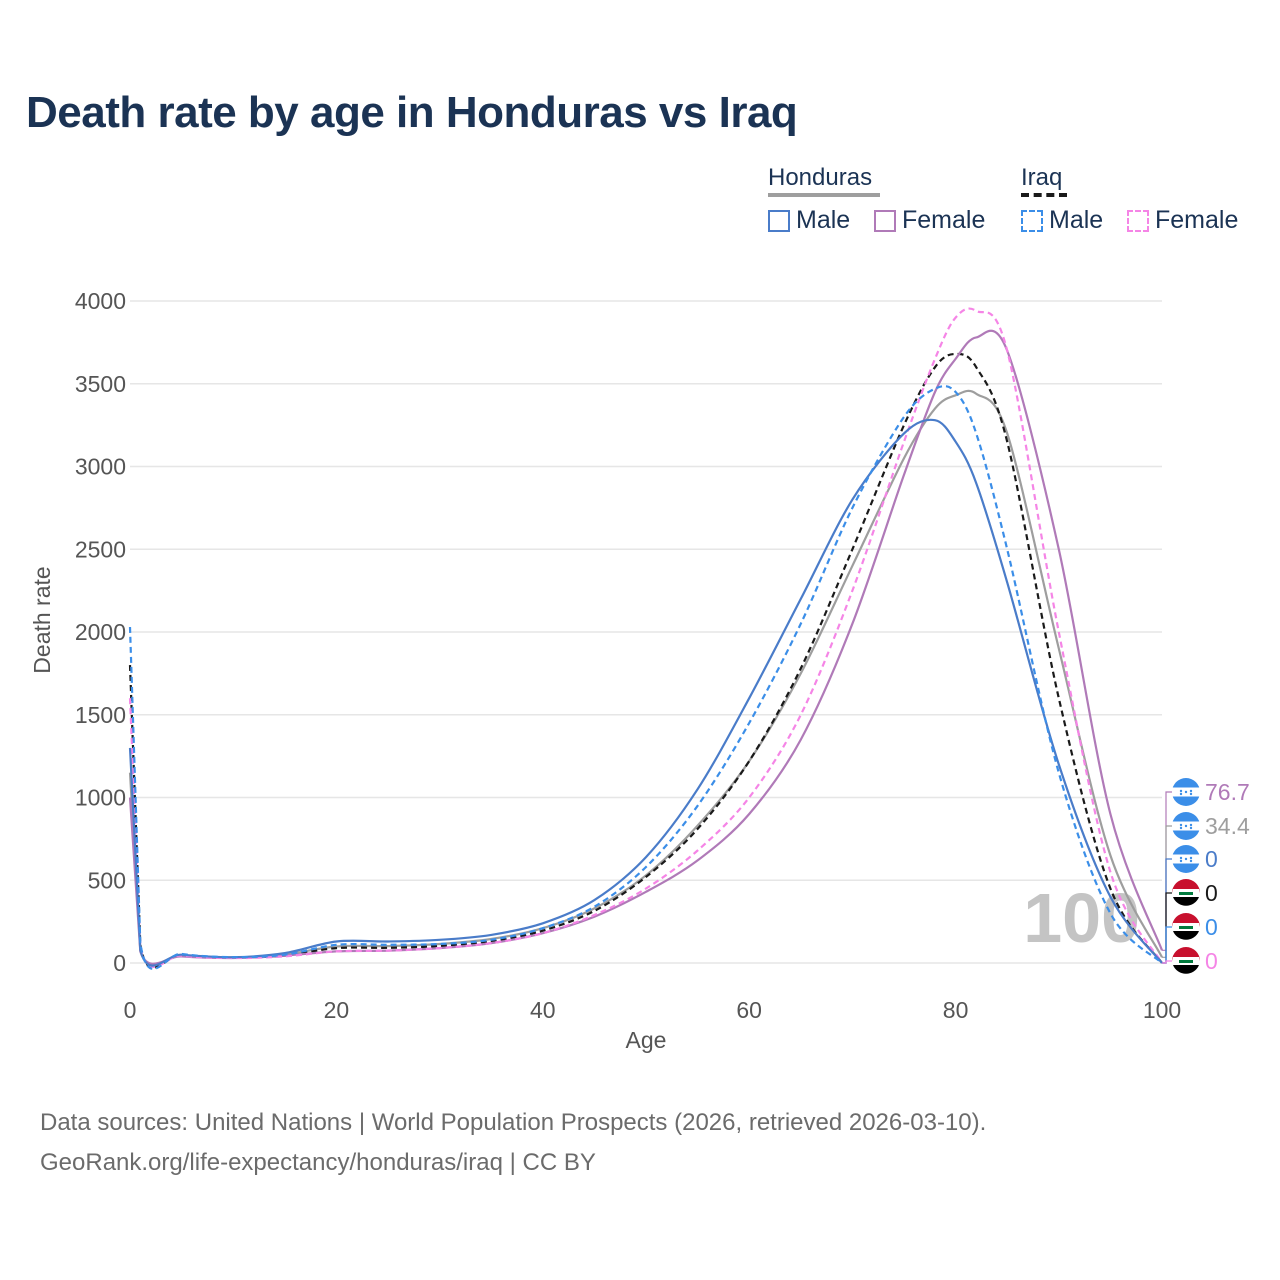 This screenshot has width=1280, height=1280. I want to click on legend-iraq-female: Female, so click(1182, 220).